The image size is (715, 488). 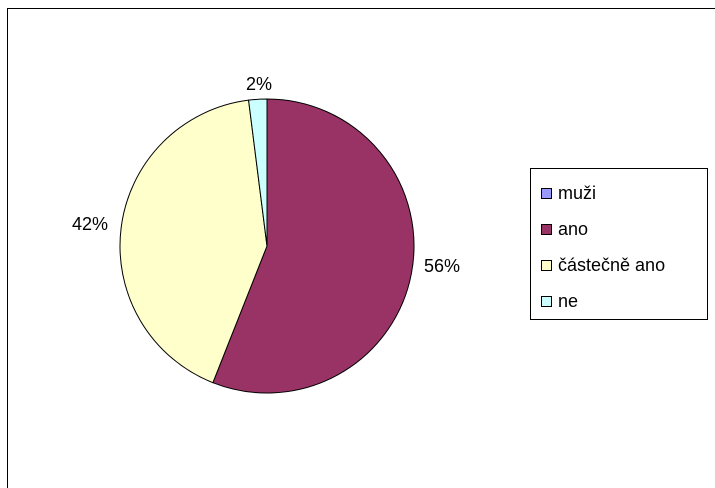 I want to click on legend-item-ano: ano, so click(x=564, y=229).